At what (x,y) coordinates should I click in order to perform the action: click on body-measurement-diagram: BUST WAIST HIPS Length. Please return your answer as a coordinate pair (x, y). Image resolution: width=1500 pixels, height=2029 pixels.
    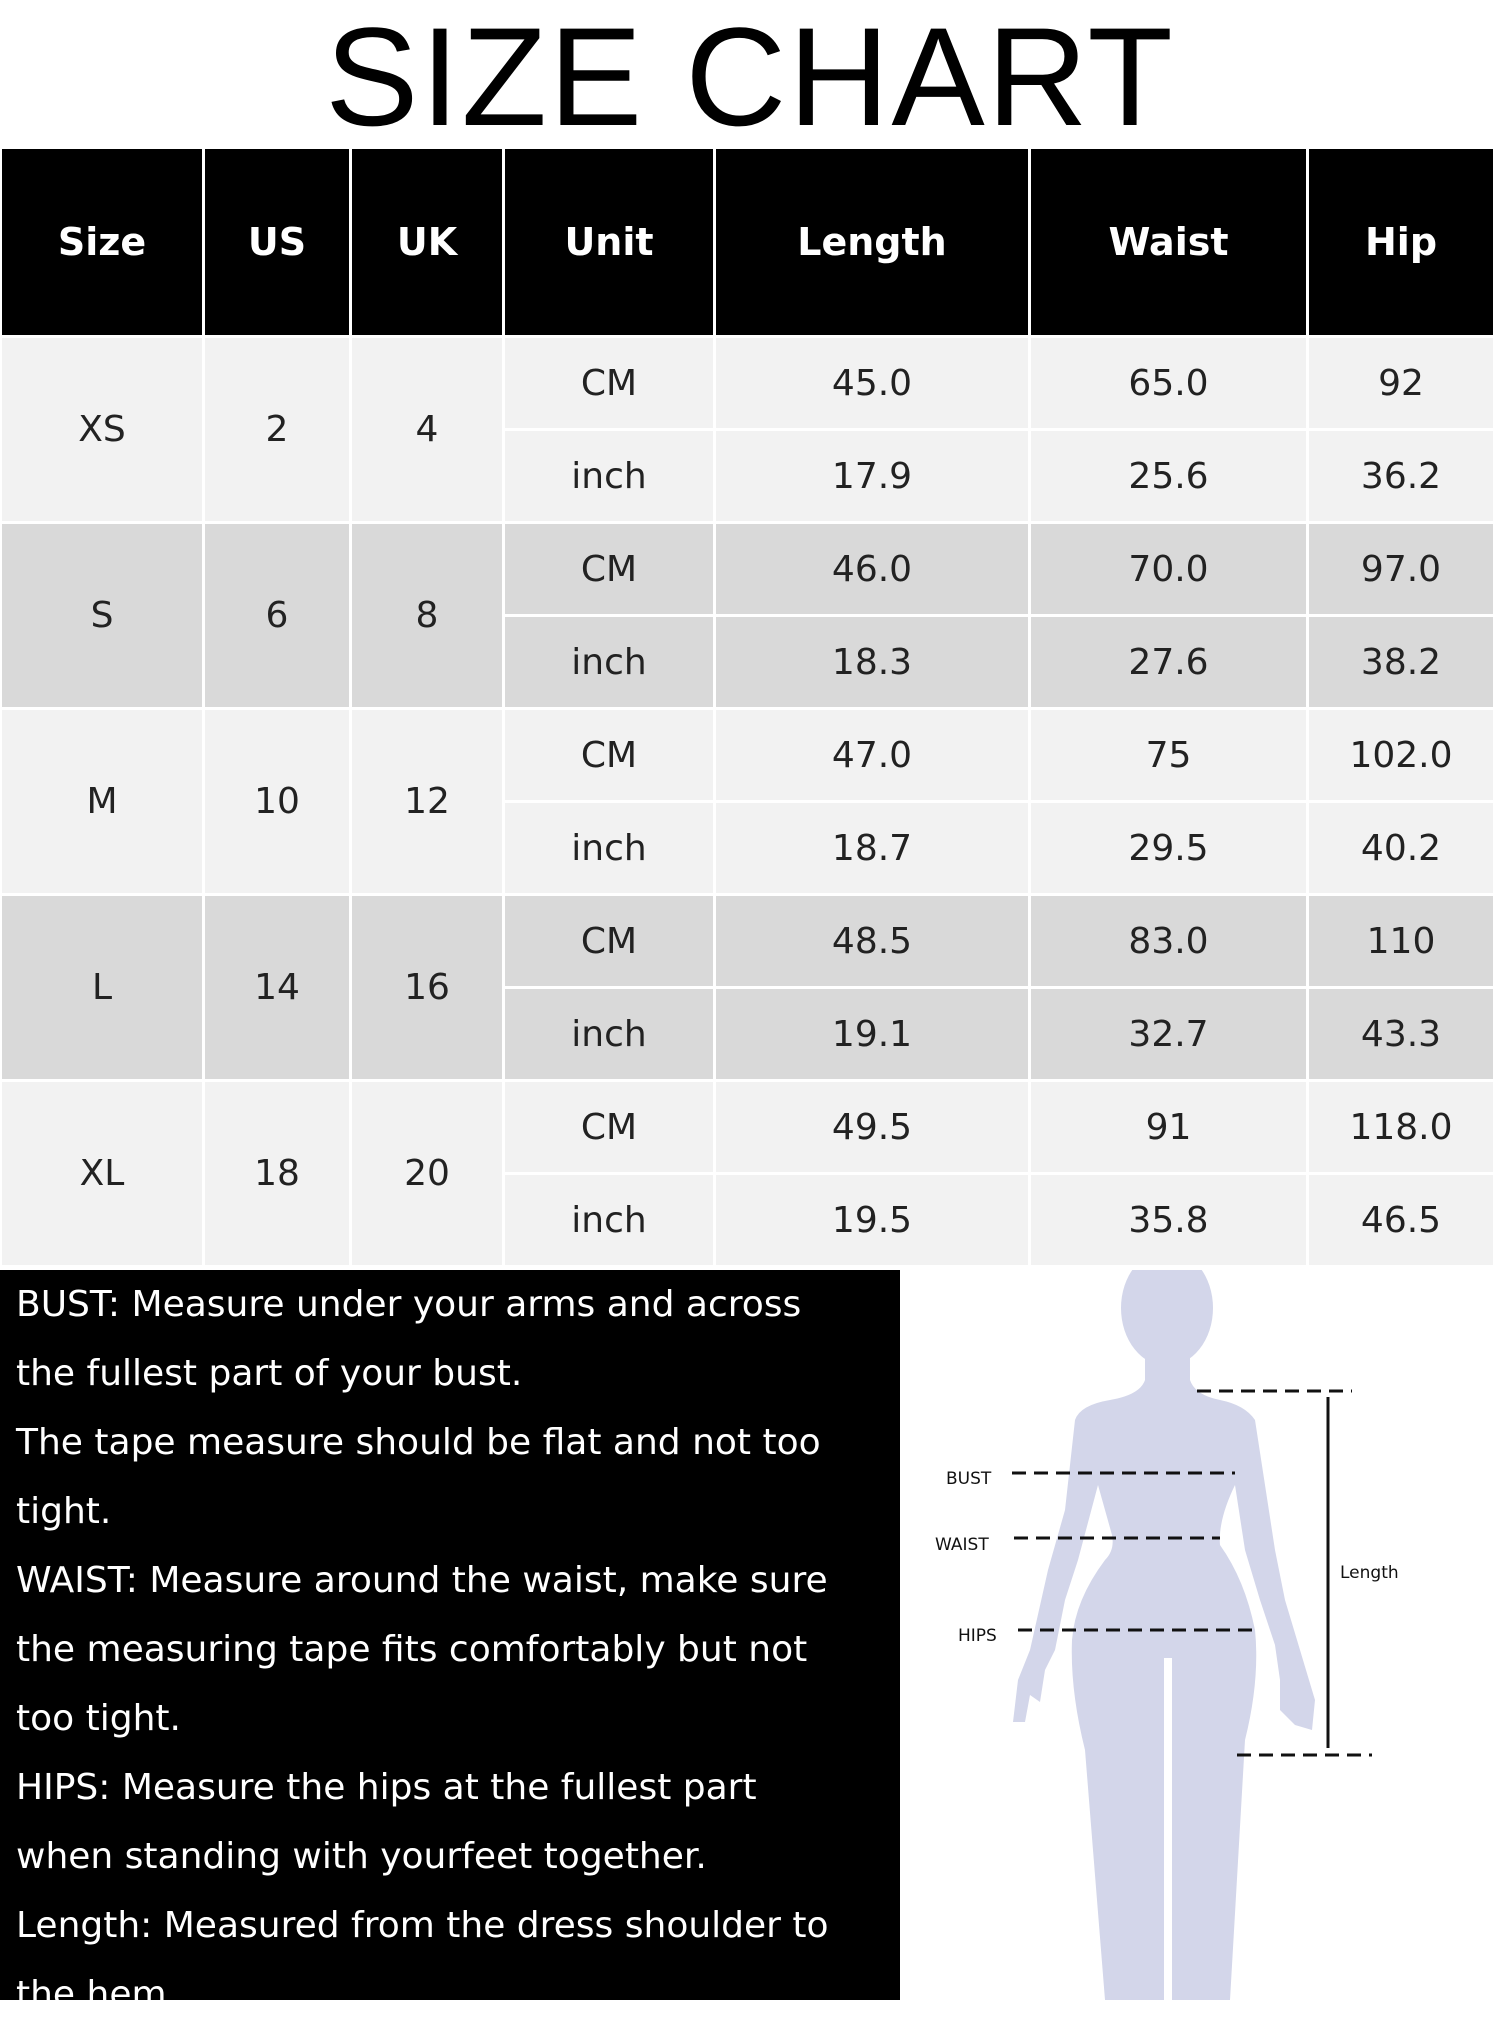
    Looking at the image, I should click on (1167, 1635).